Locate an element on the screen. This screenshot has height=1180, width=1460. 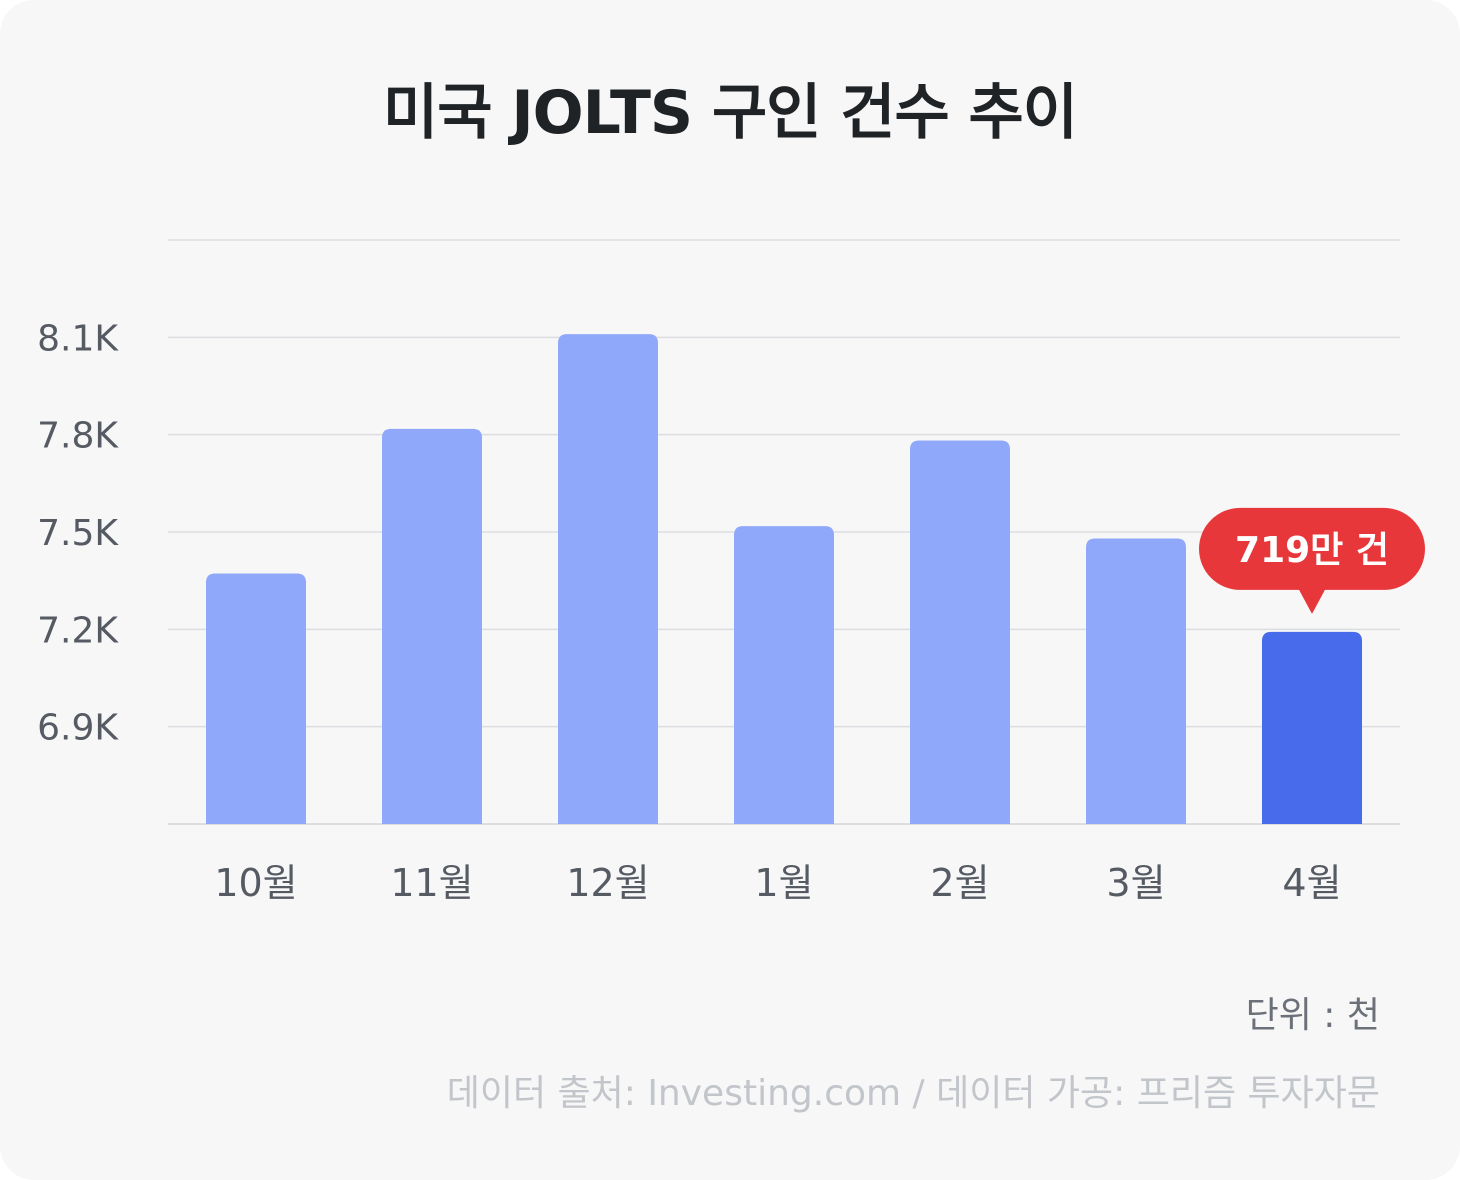
x-tick-label: 2월 is located at coordinates (959, 883).